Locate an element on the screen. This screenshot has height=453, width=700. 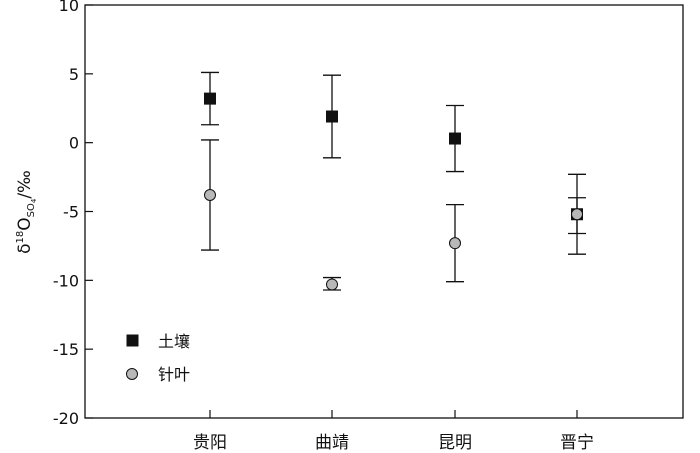
x-tick-label: 曲靖 is located at coordinates (332, 443).